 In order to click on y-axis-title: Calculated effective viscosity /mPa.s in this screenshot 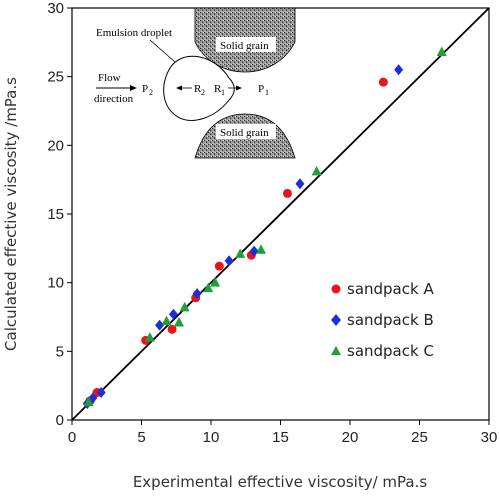, I will do `click(11, 214)`.